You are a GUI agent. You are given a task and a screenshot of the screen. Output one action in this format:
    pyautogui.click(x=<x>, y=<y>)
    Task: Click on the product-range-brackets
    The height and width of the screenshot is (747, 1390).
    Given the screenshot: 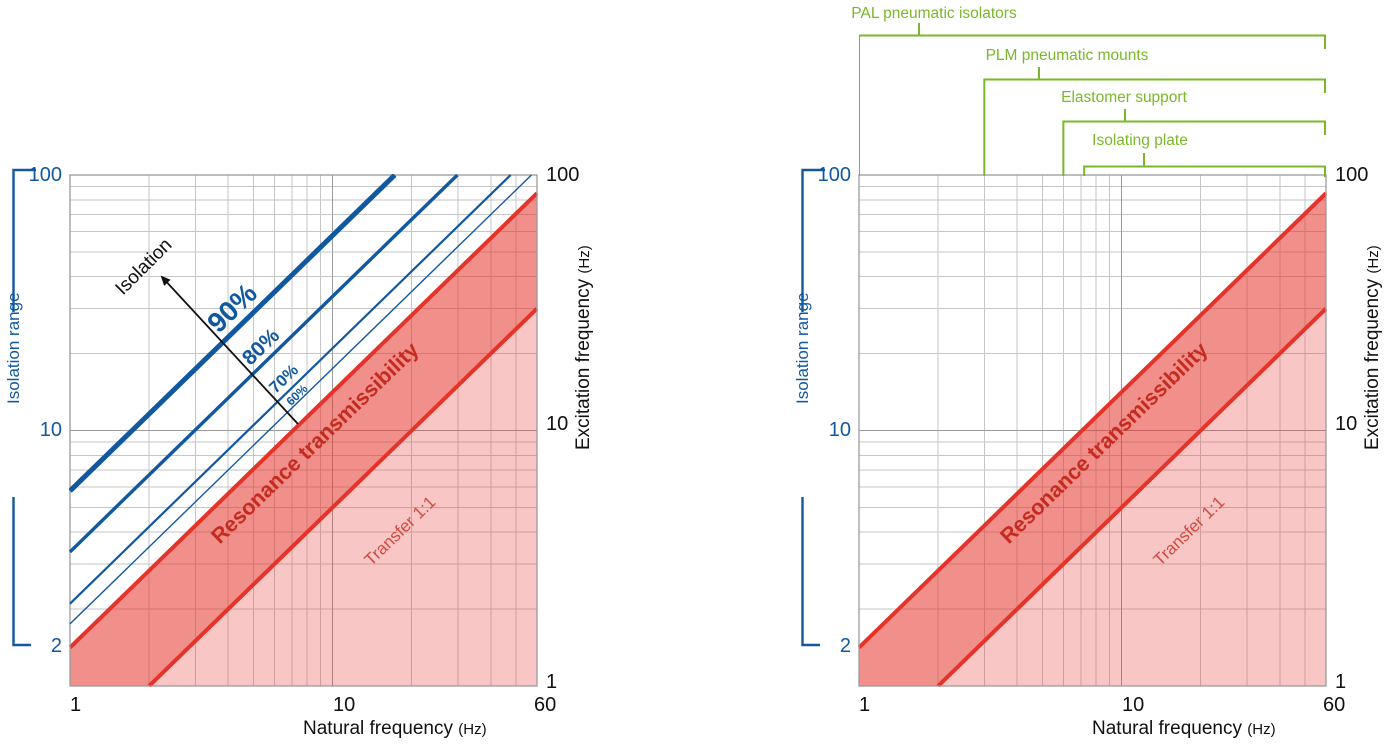 What is the action you would take?
    pyautogui.click(x=1092, y=100)
    